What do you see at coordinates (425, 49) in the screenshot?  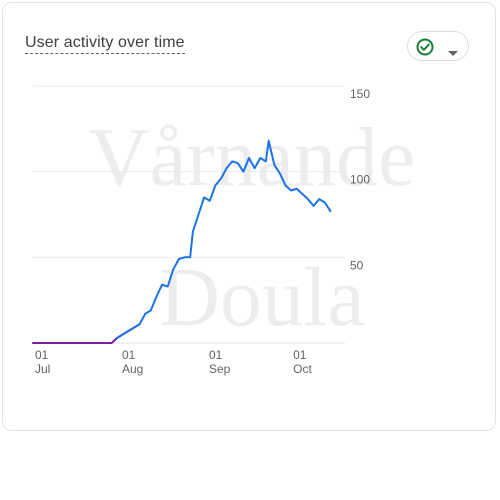 I see `check-circle-icon` at bounding box center [425, 49].